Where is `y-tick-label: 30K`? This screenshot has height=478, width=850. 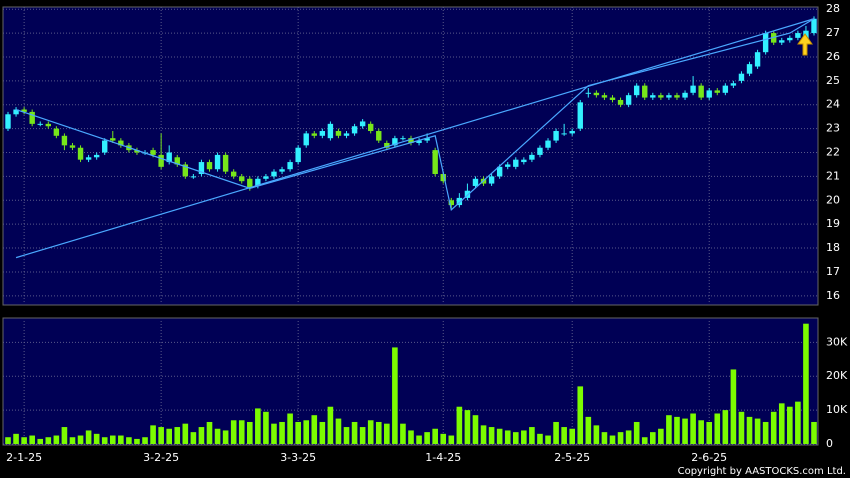 y-tick-label: 30K is located at coordinates (837, 341).